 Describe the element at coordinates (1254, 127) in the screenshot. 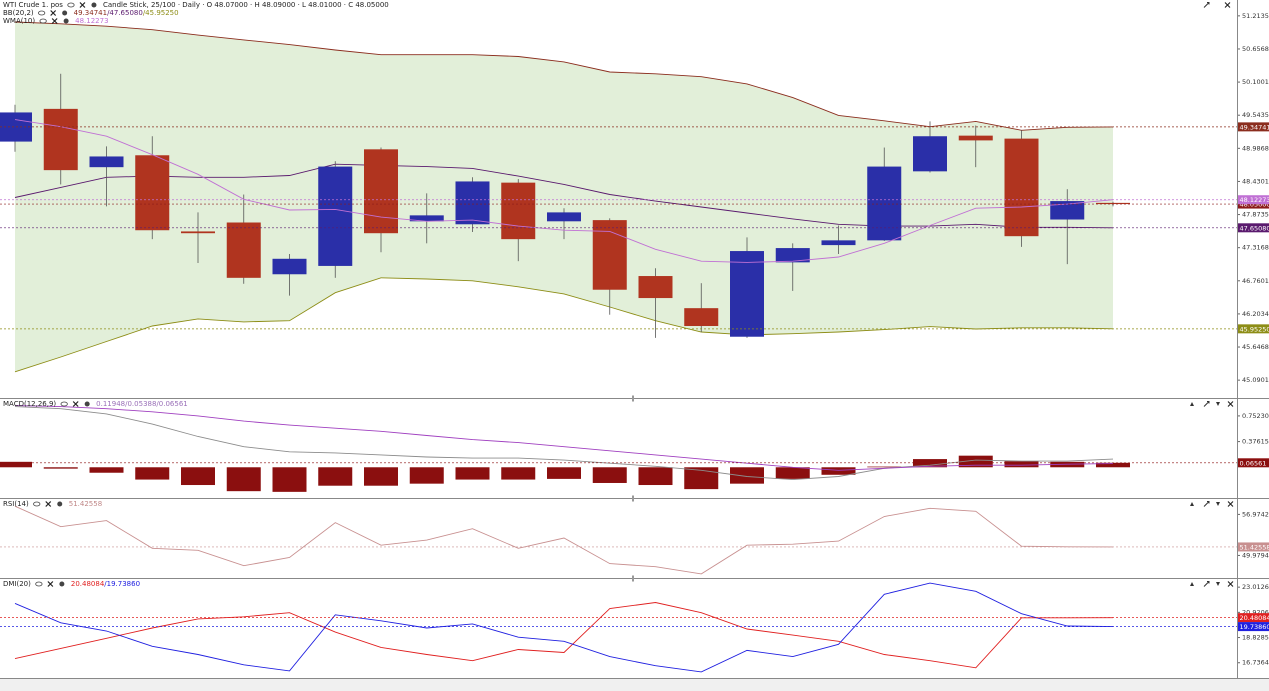

I see `price-tag-label: 49.34741` at that location.